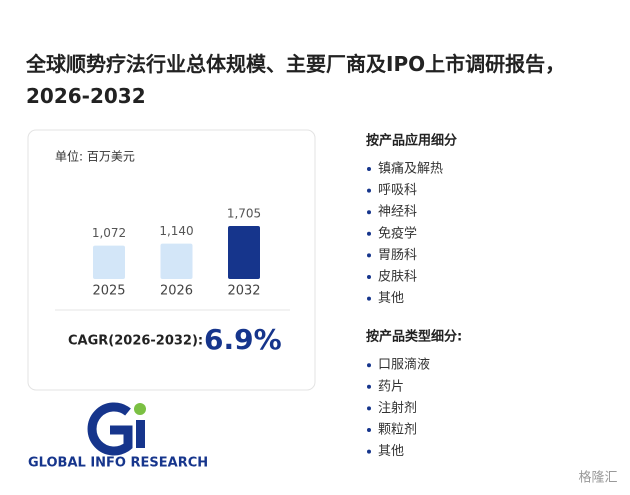 This screenshot has height=495, width=630. I want to click on logo-dot, so click(140, 409).